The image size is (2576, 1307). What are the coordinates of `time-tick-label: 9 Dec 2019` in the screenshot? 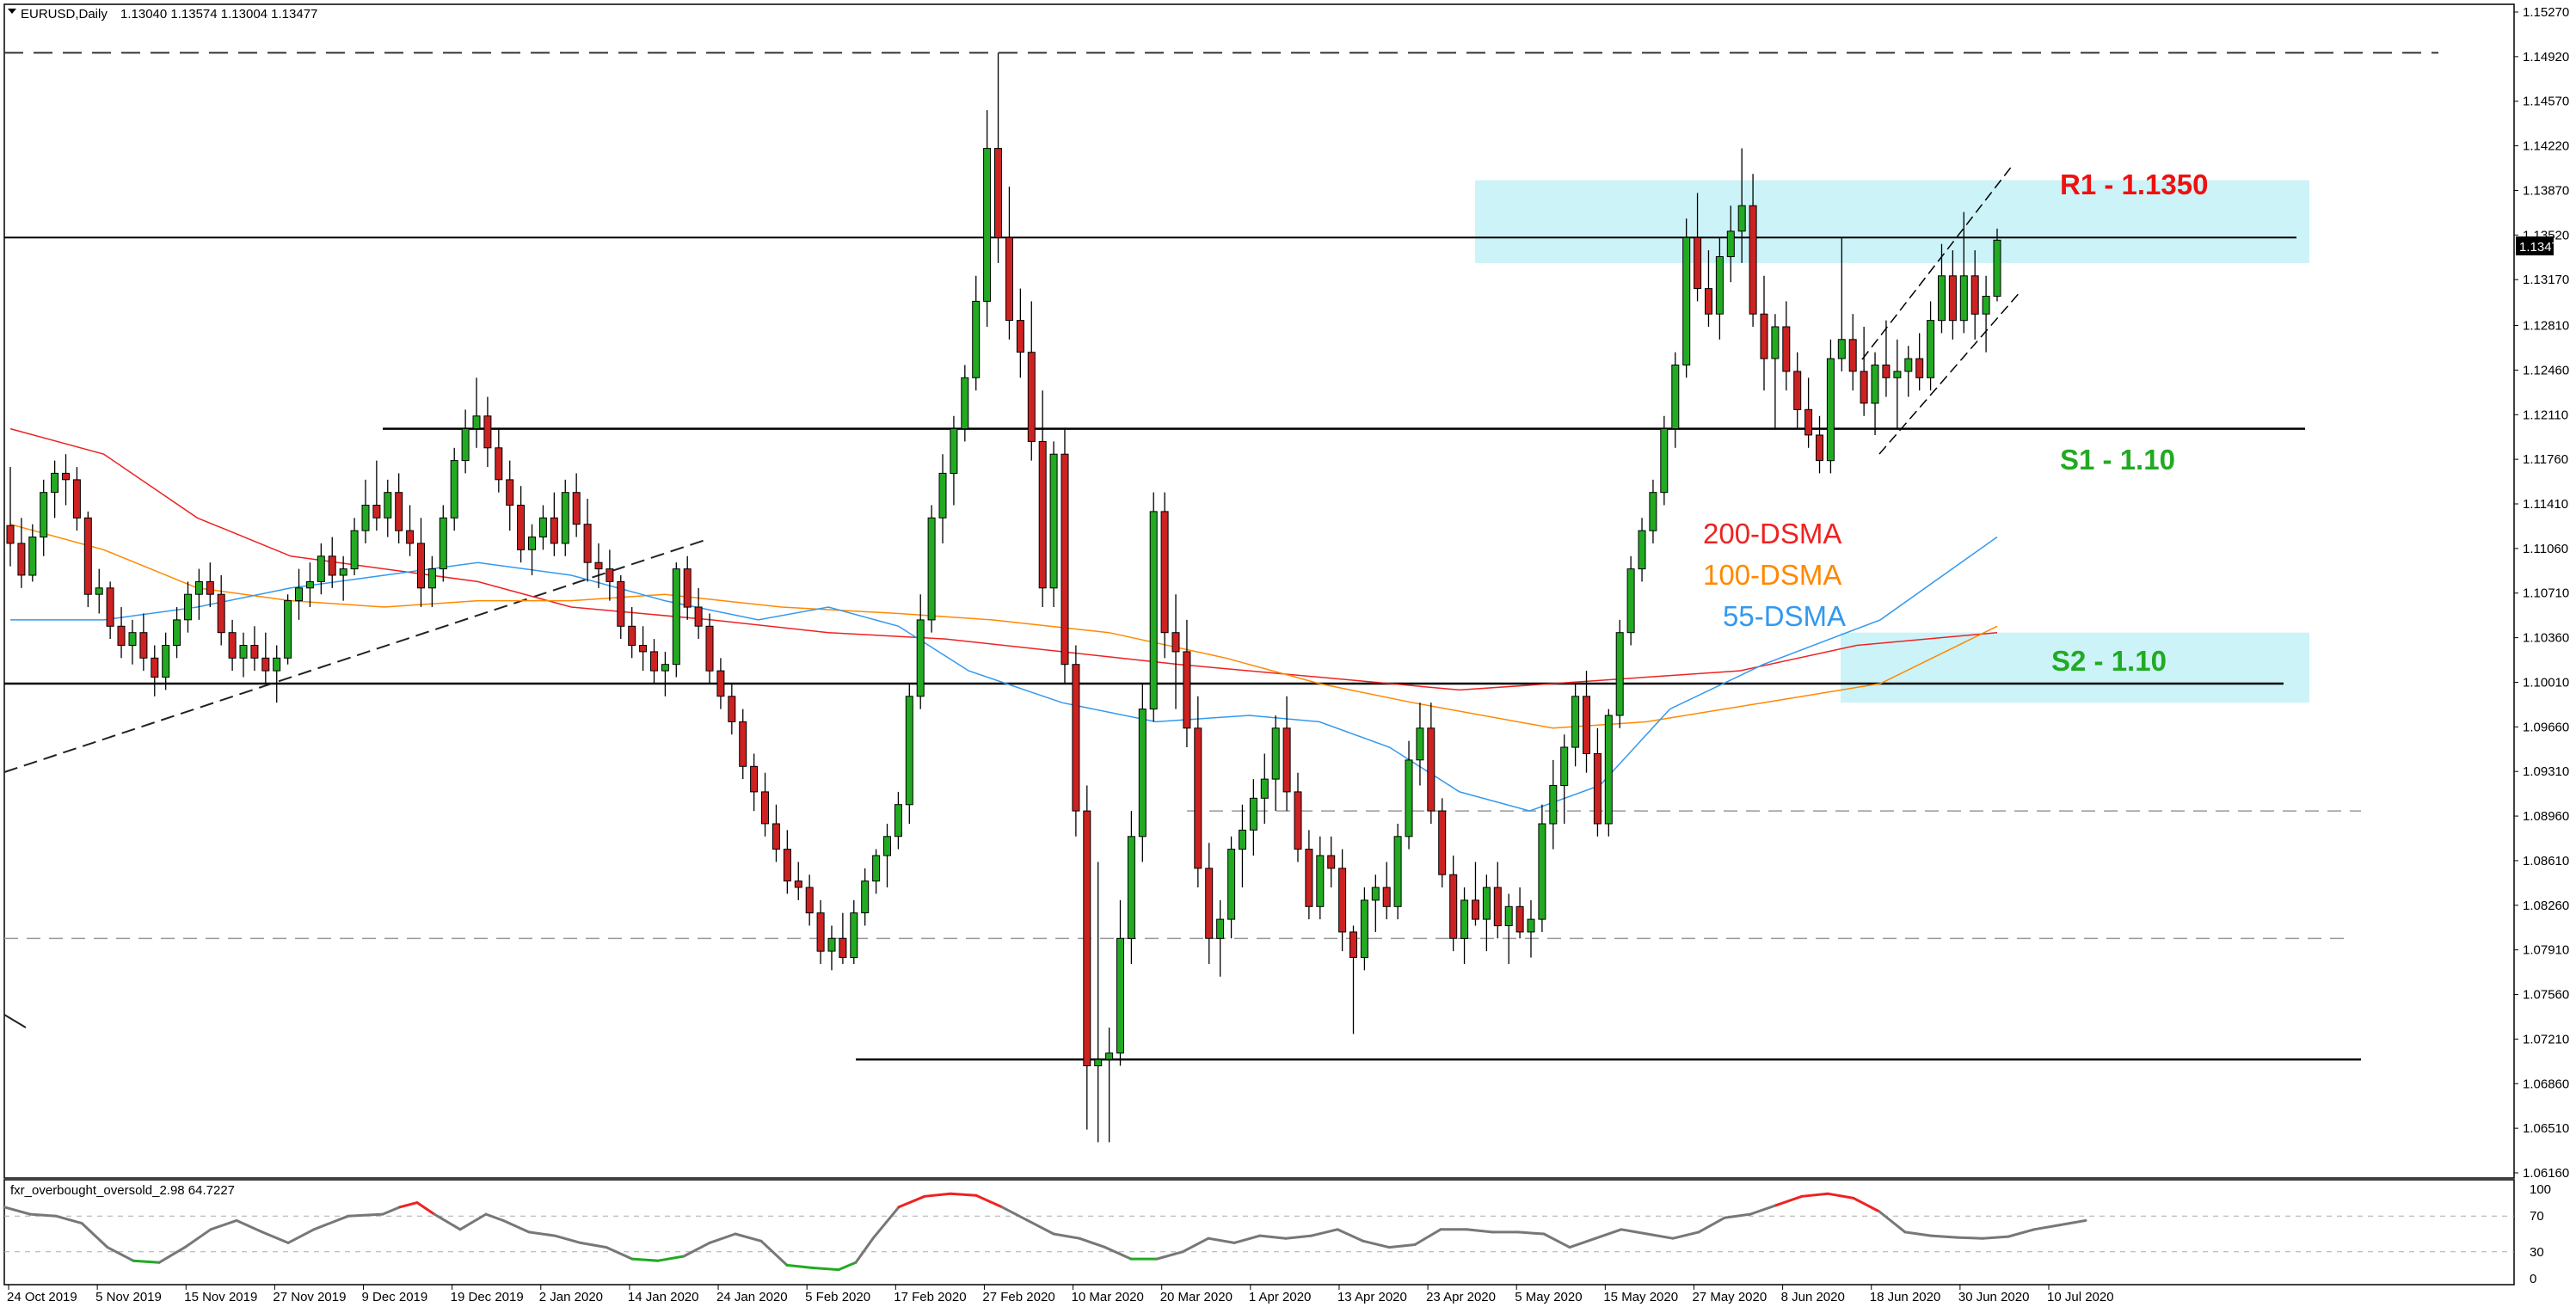 It's located at (395, 1297).